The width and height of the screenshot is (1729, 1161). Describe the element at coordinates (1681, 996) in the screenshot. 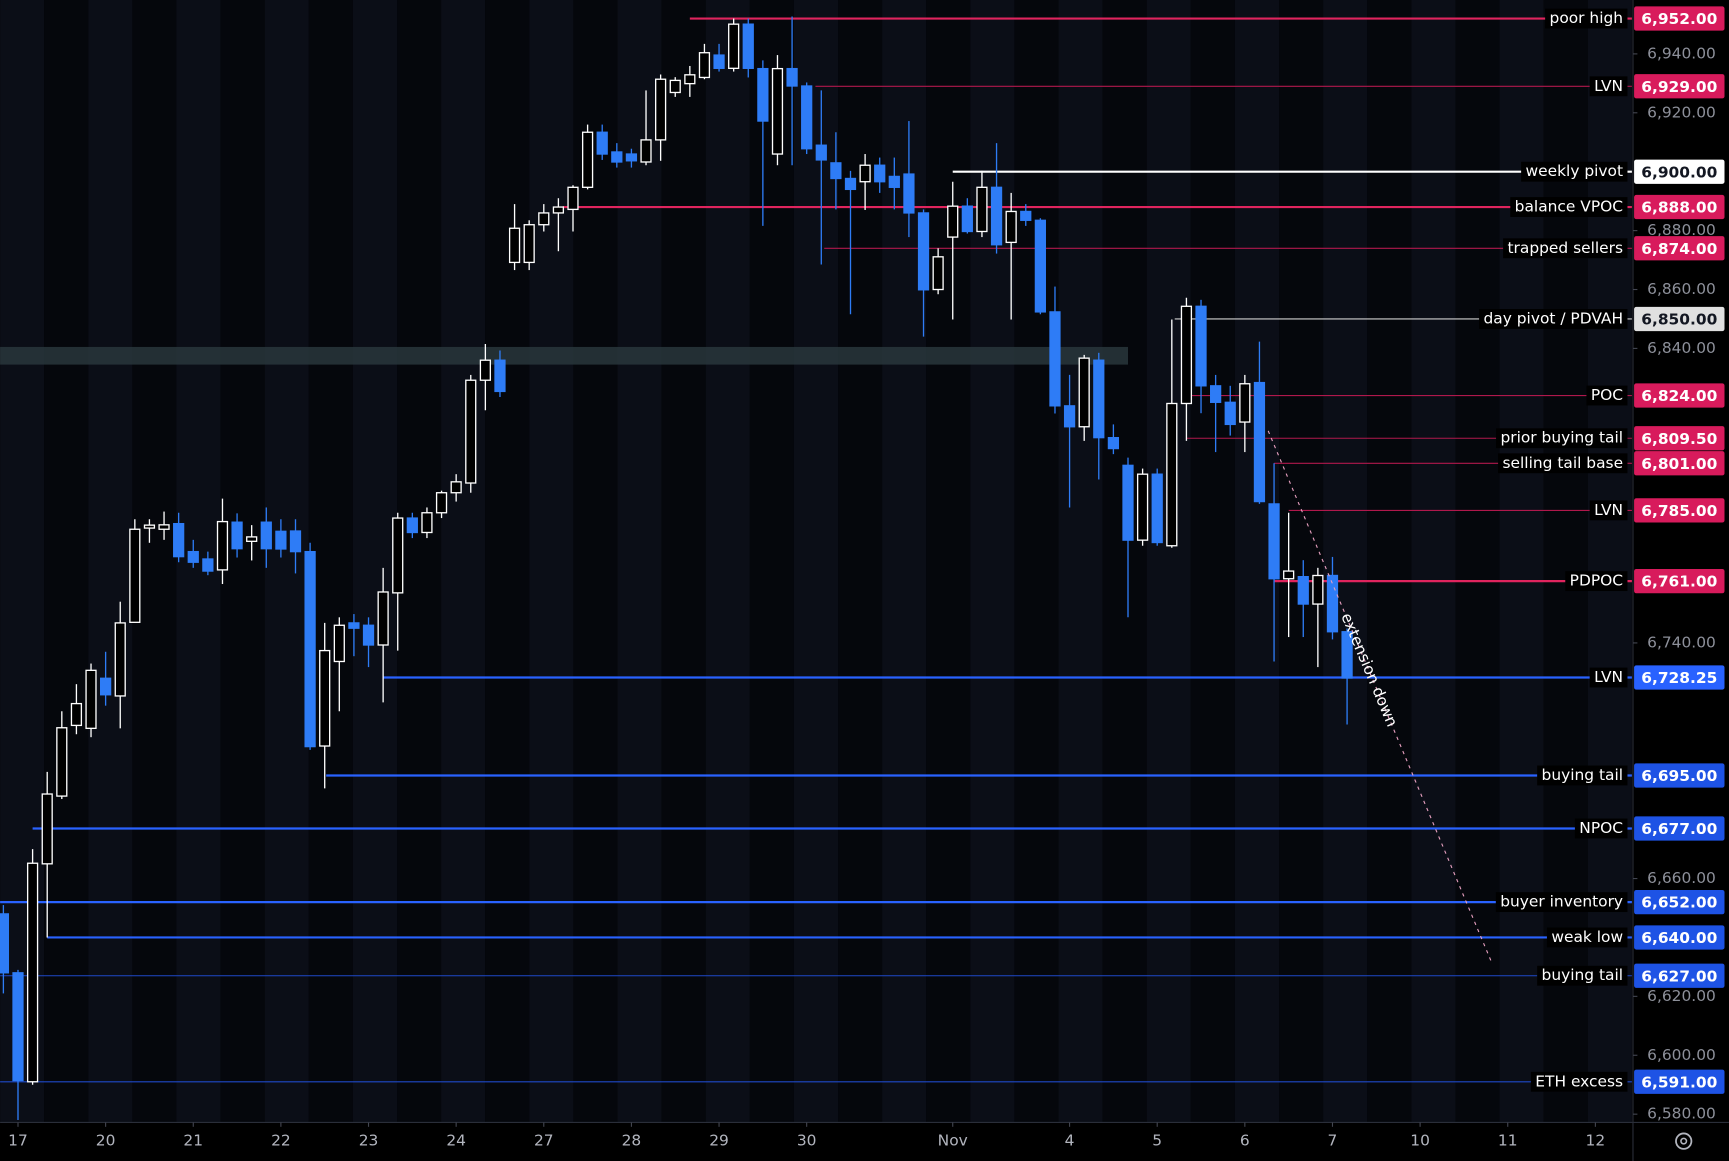

I see `y-tick-label: 6,620.00` at that location.